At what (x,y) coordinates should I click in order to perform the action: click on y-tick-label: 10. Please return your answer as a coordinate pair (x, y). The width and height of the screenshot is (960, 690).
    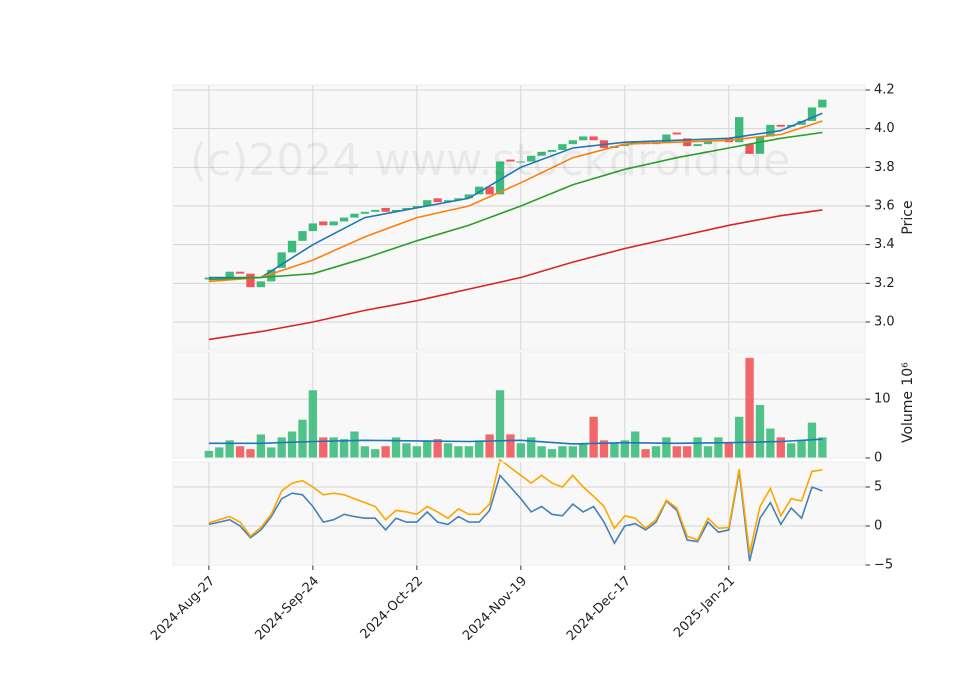
    Looking at the image, I should click on (882, 399).